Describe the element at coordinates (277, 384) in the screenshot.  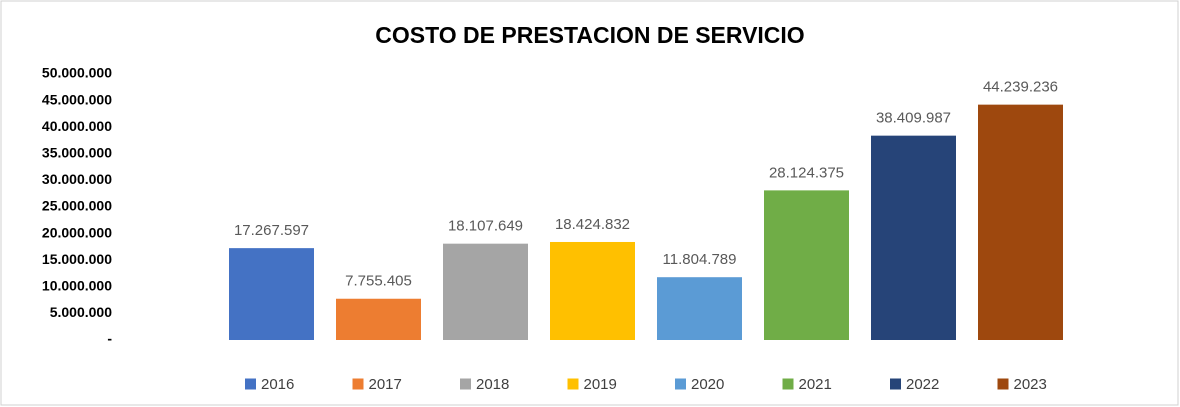
I see `legend-label: 2016` at that location.